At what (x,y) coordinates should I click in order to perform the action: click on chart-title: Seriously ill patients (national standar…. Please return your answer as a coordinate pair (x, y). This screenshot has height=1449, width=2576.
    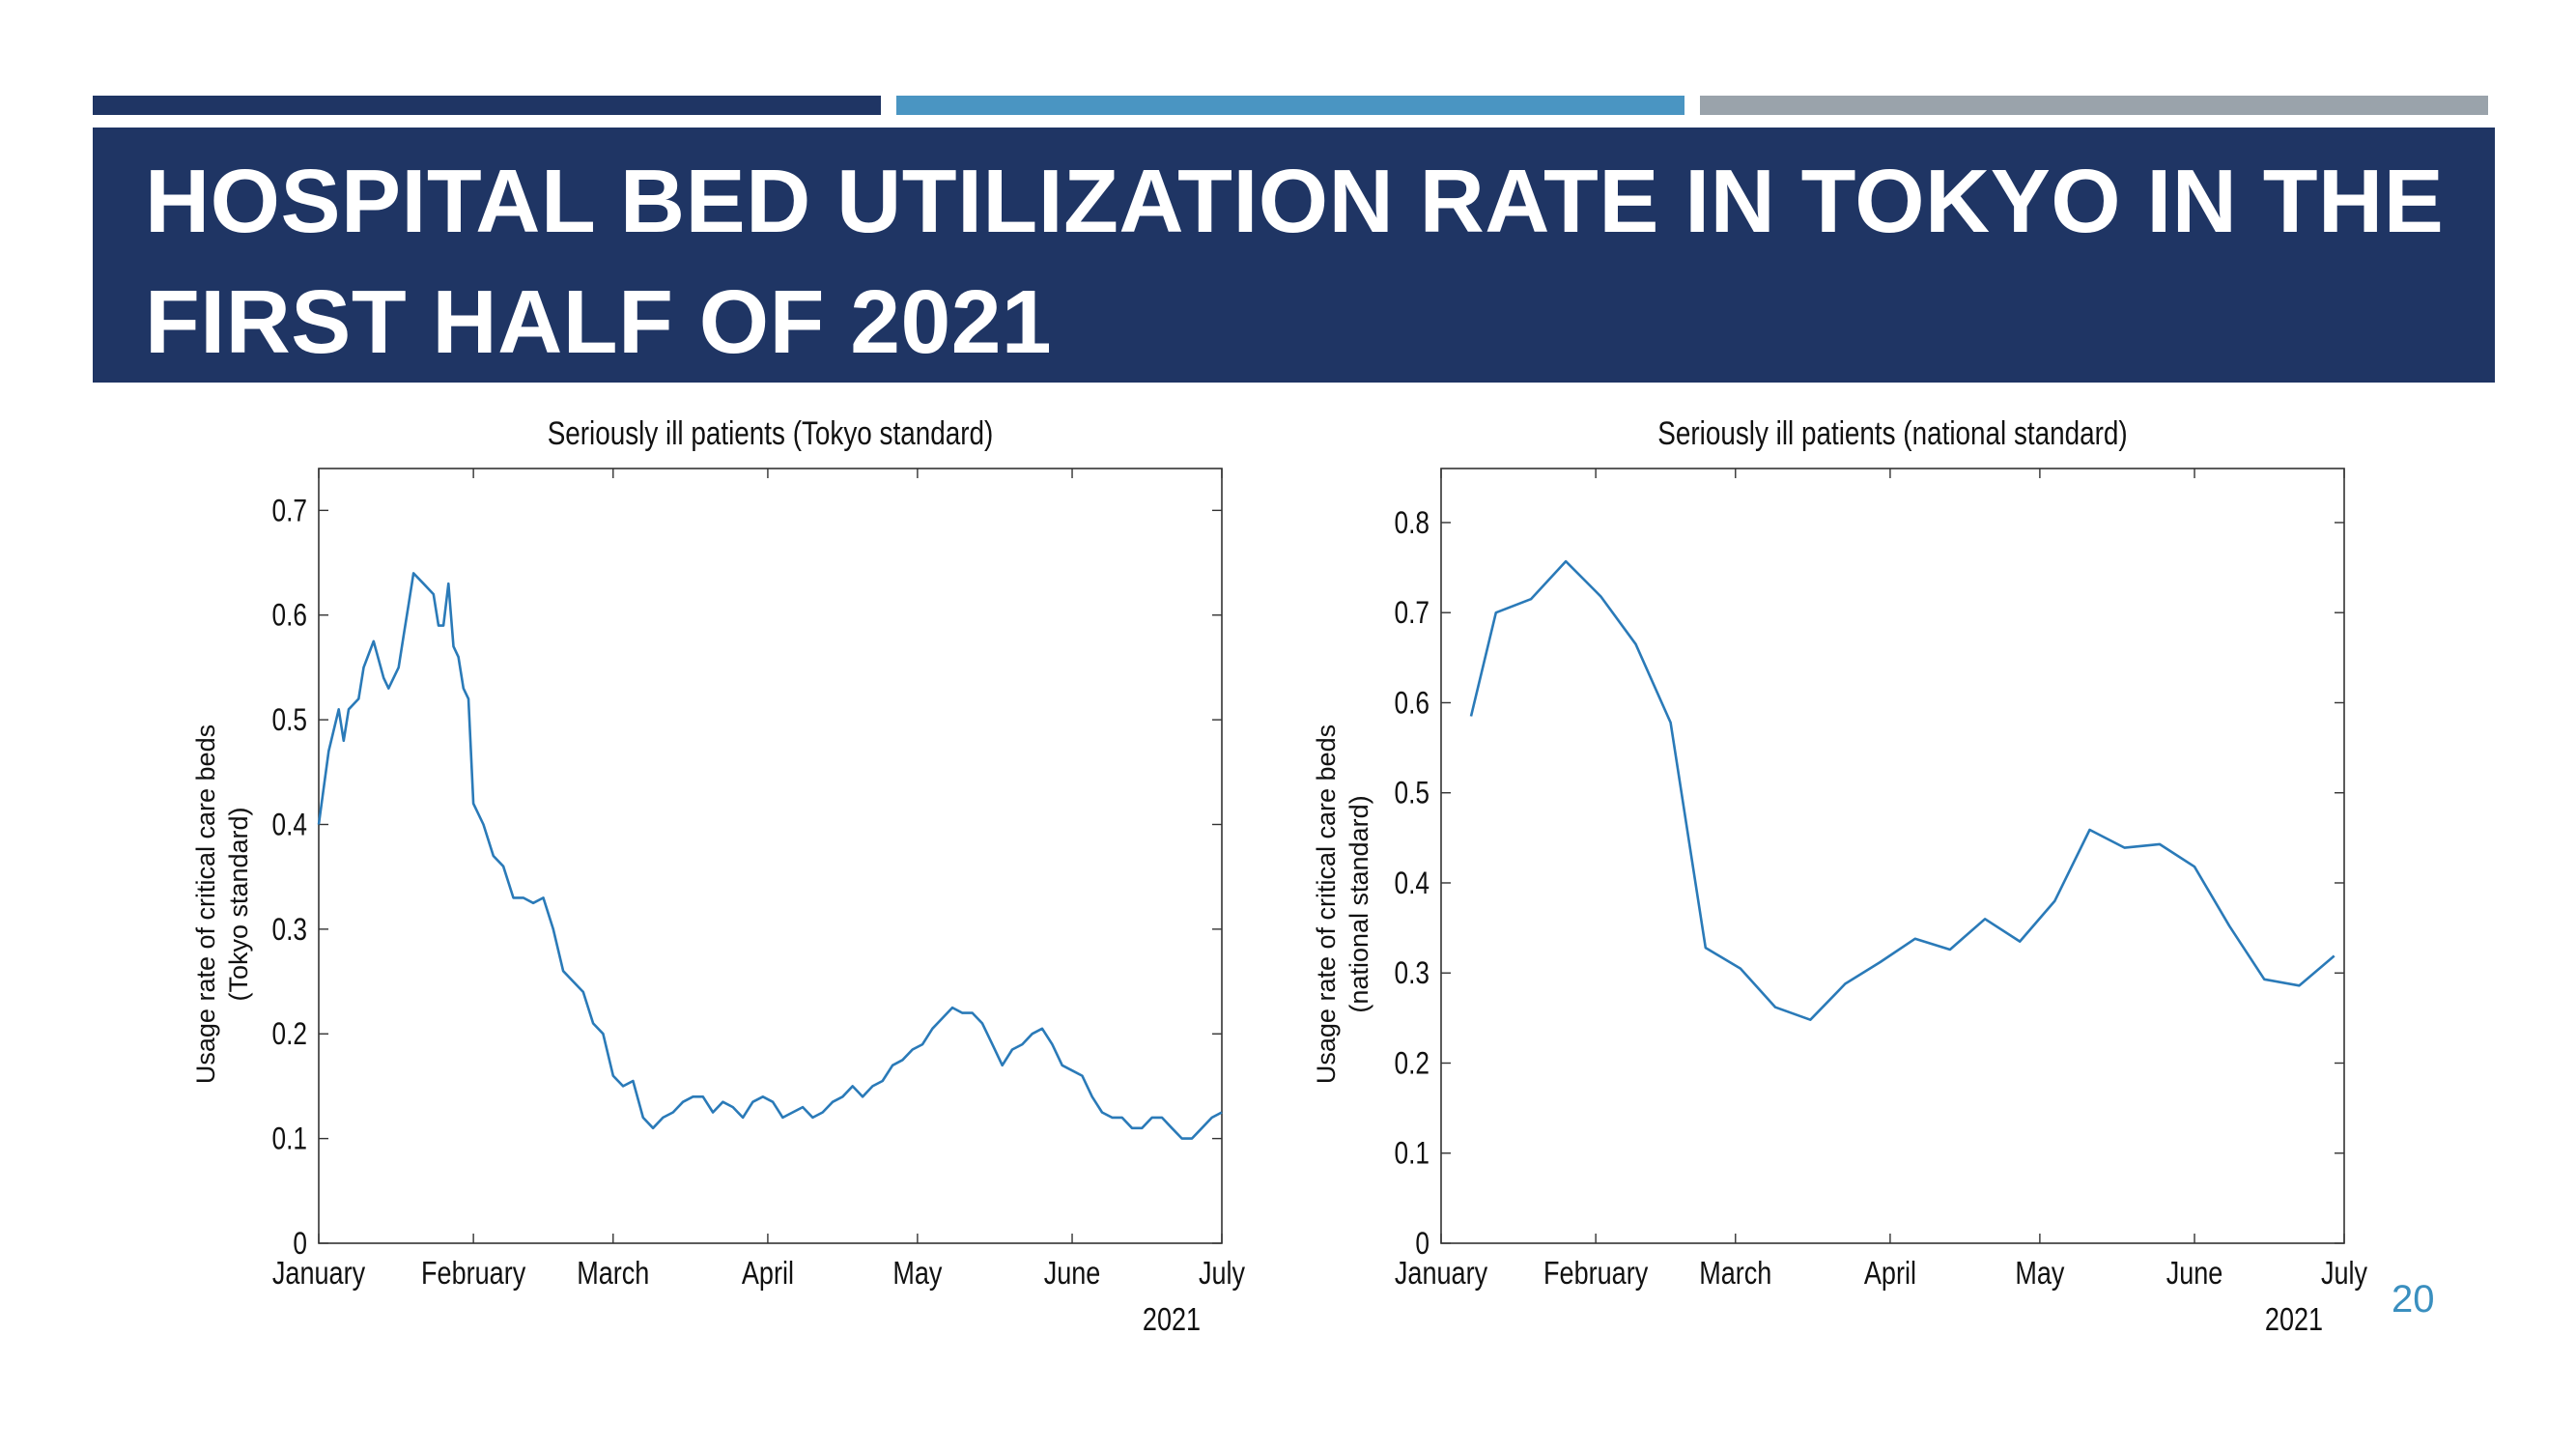
    Looking at the image, I should click on (1892, 432).